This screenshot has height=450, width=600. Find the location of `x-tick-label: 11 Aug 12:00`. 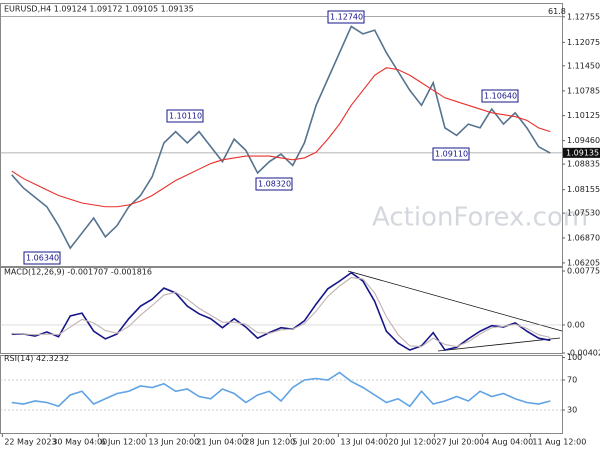

x-tick-label: 11 Aug 12:00 is located at coordinates (559, 442).